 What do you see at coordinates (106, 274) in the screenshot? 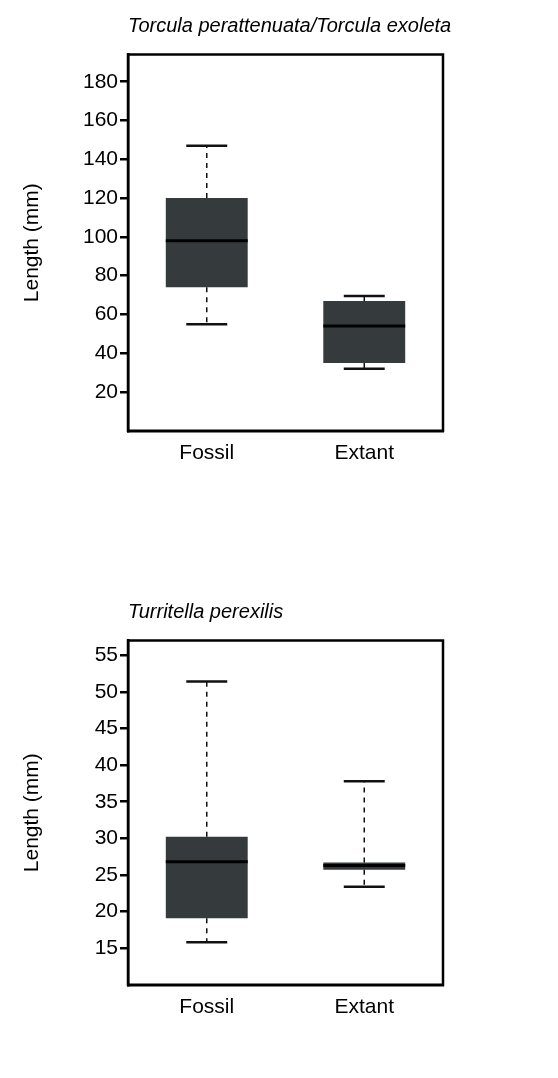
I see `y-tick-label: 80` at bounding box center [106, 274].